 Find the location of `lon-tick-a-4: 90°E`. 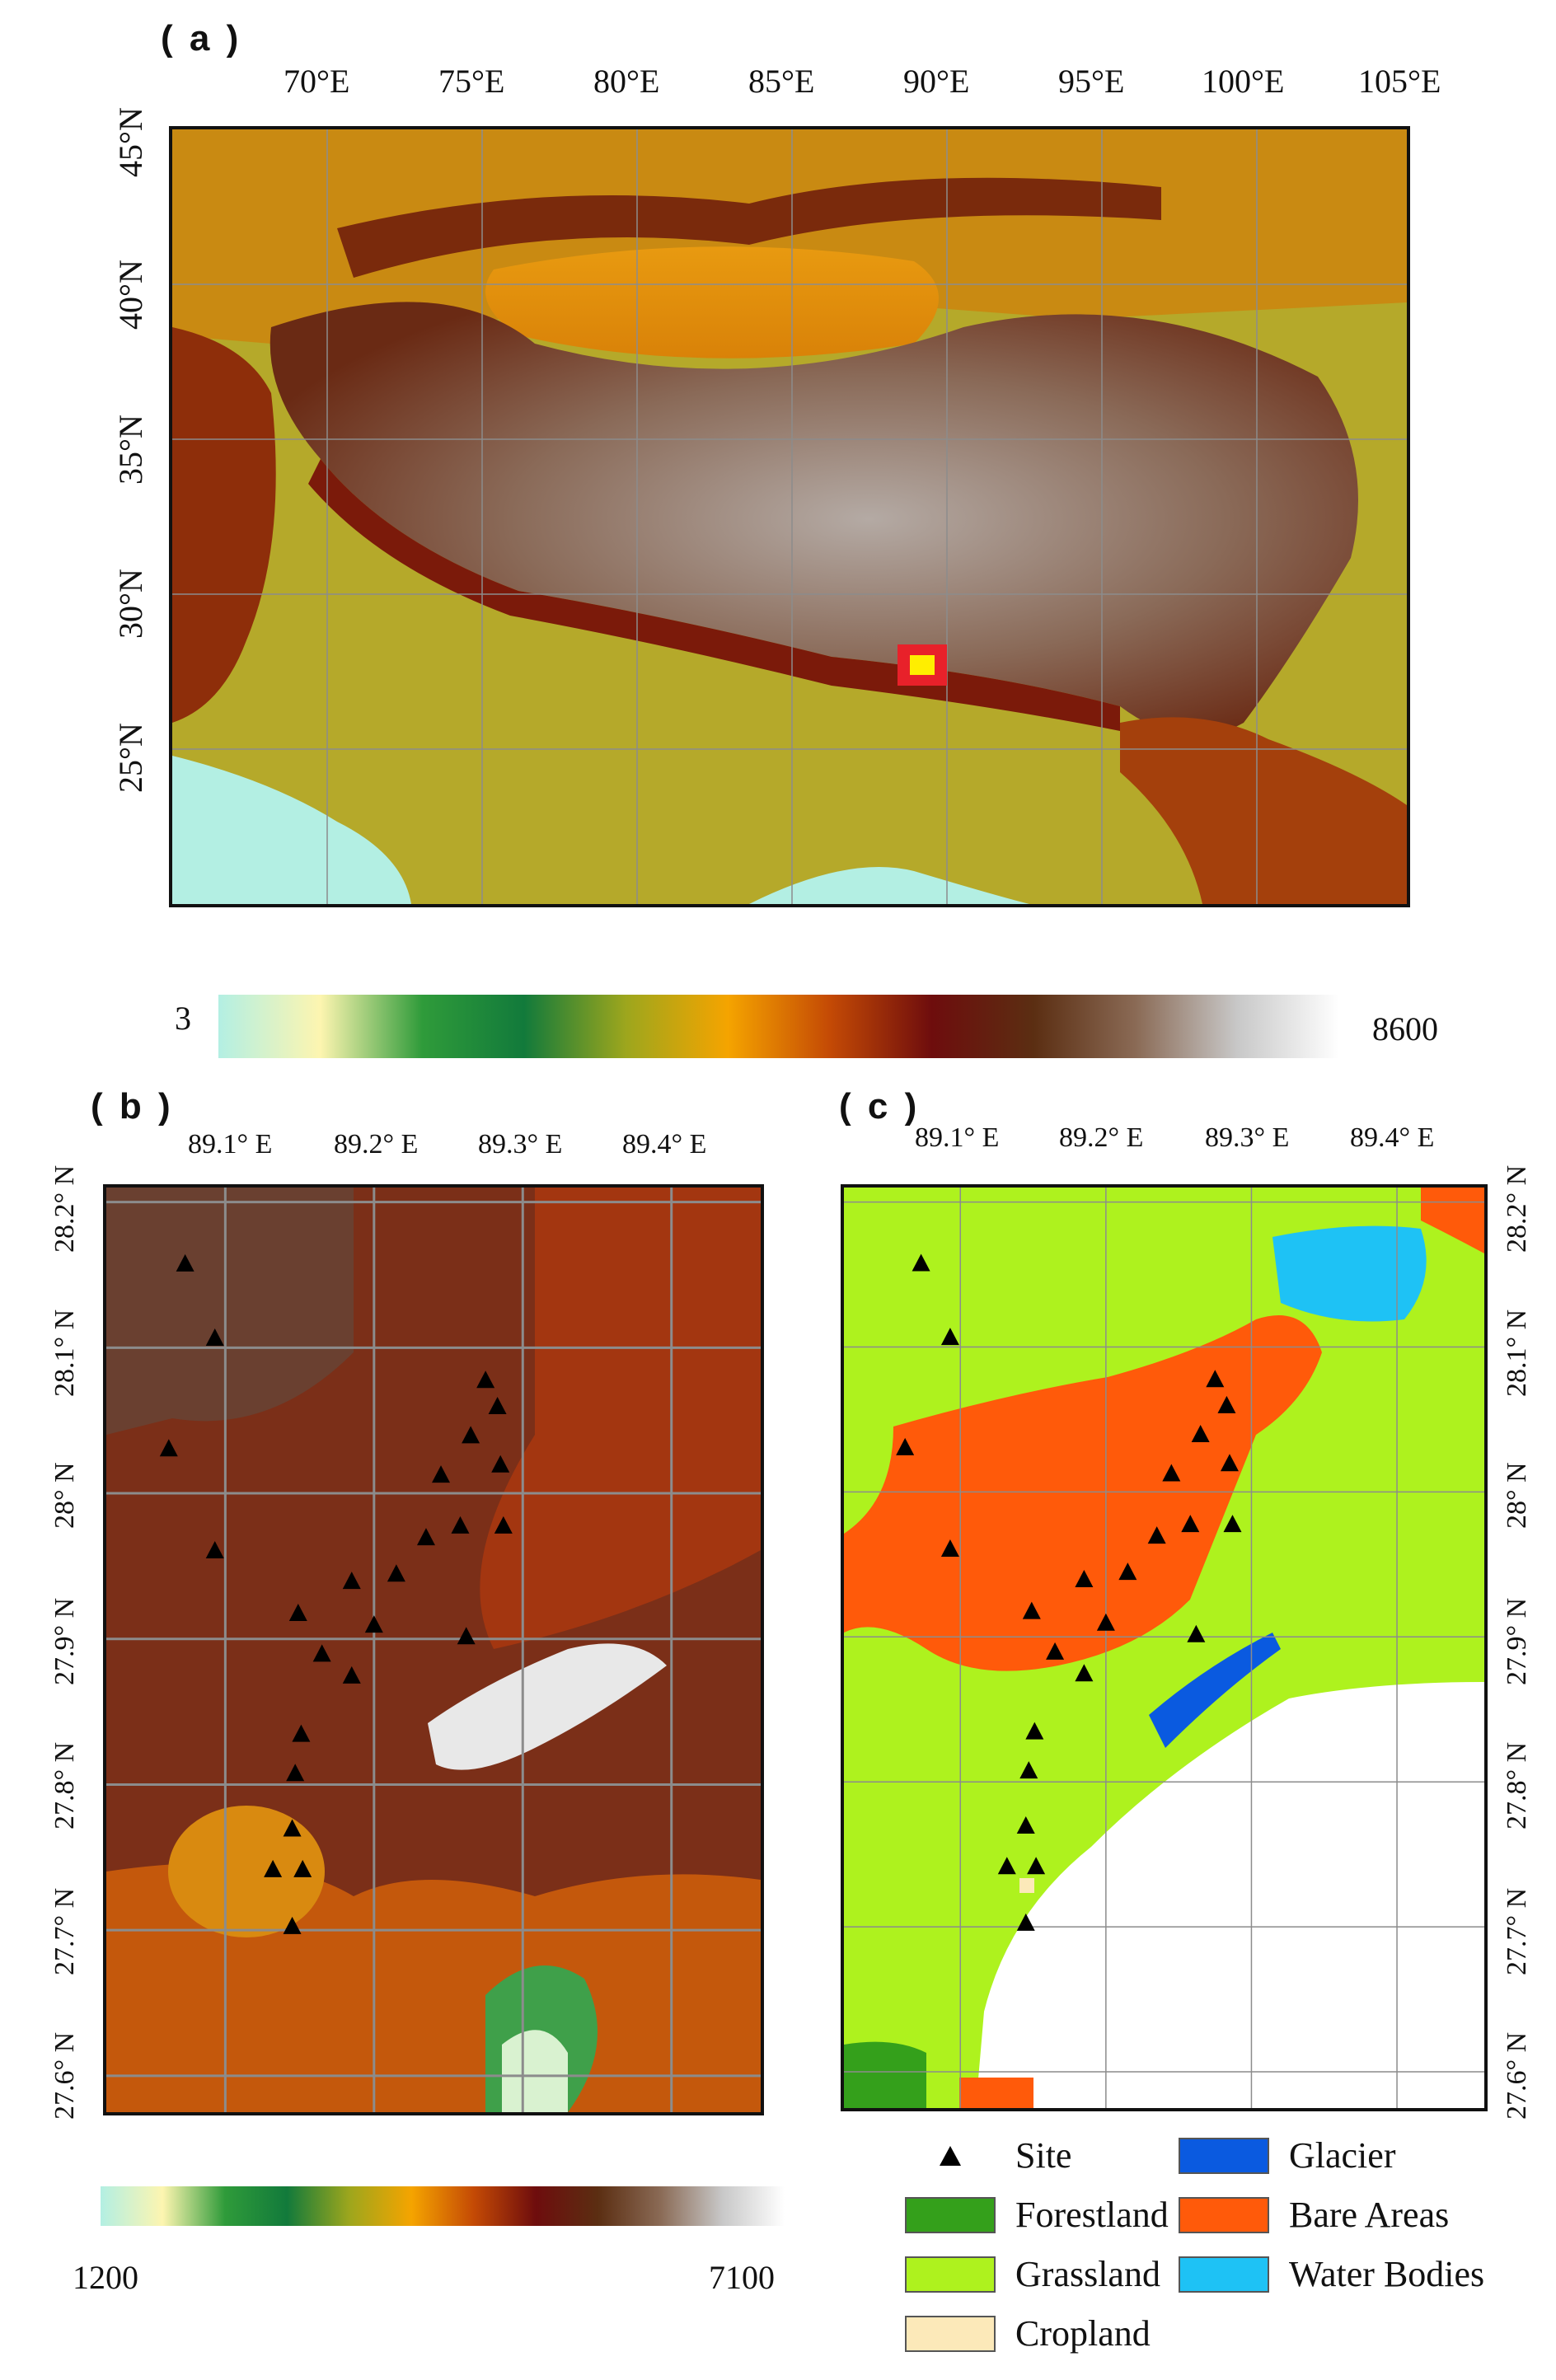

lon-tick-a-4: 90°E is located at coordinates (936, 81).